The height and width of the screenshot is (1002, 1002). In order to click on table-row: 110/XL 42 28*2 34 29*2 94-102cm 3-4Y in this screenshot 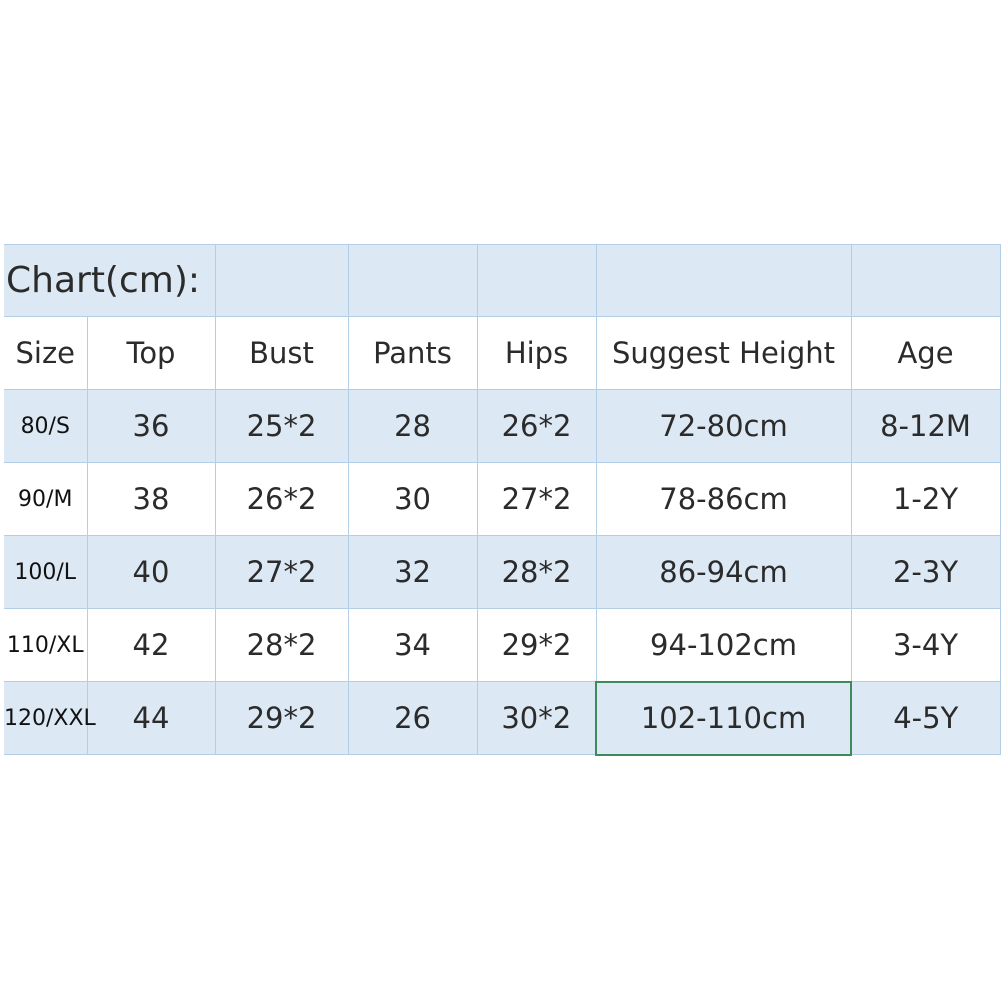, I will do `click(502, 645)`.